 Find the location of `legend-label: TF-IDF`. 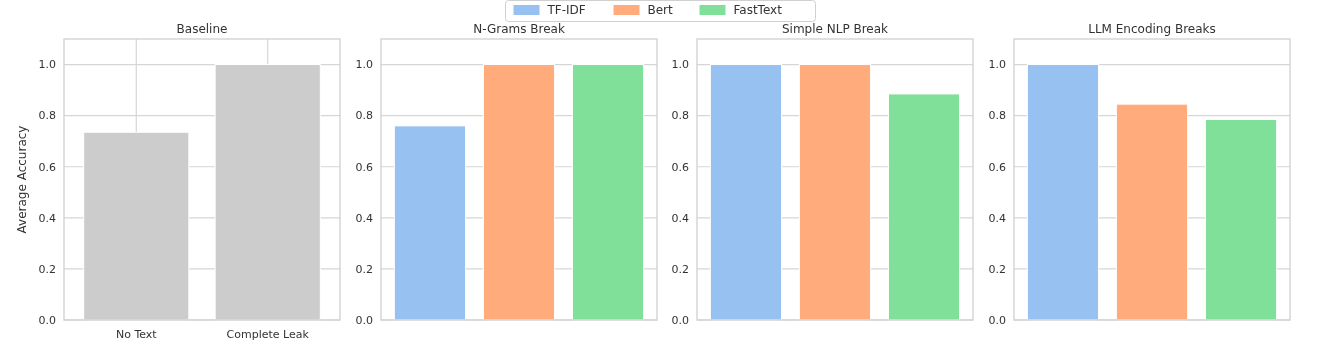

legend-label: TF-IDF is located at coordinates (566, 10).